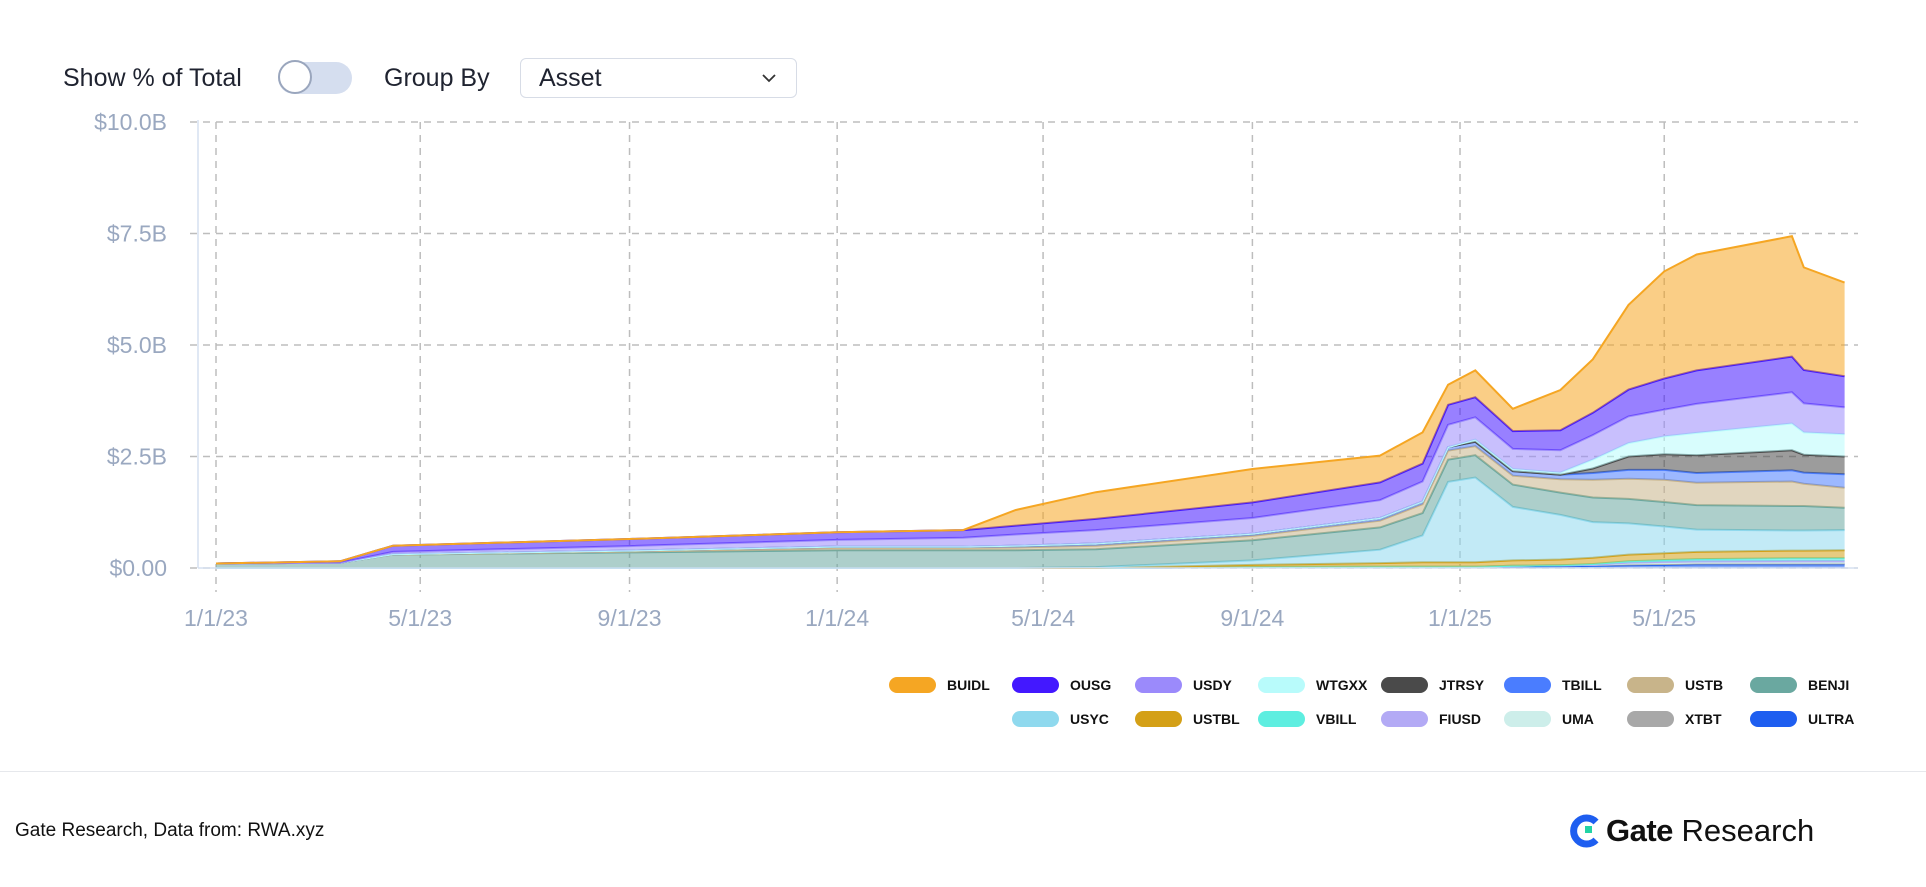  I want to click on group-by-select: Asset, so click(658, 78).